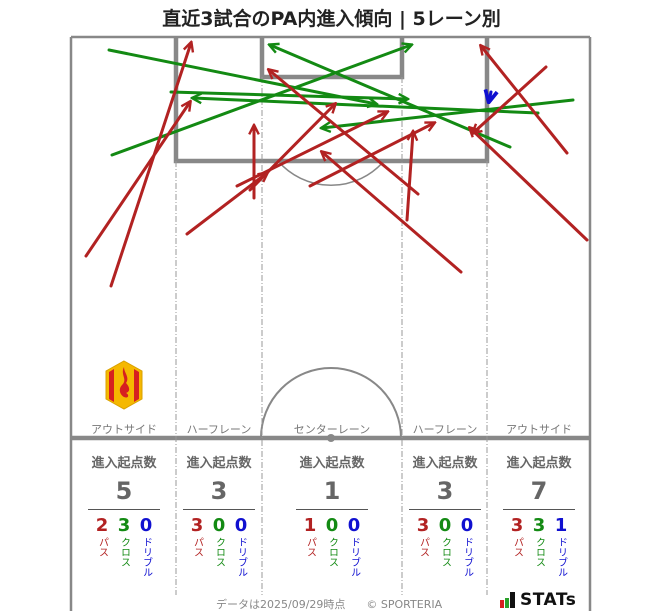  Describe the element at coordinates (332, 514) in the screenshot. I see `lane-stats-center: 進入起点数 1 1 パス 0 クロス 0 ドリブル` at that location.